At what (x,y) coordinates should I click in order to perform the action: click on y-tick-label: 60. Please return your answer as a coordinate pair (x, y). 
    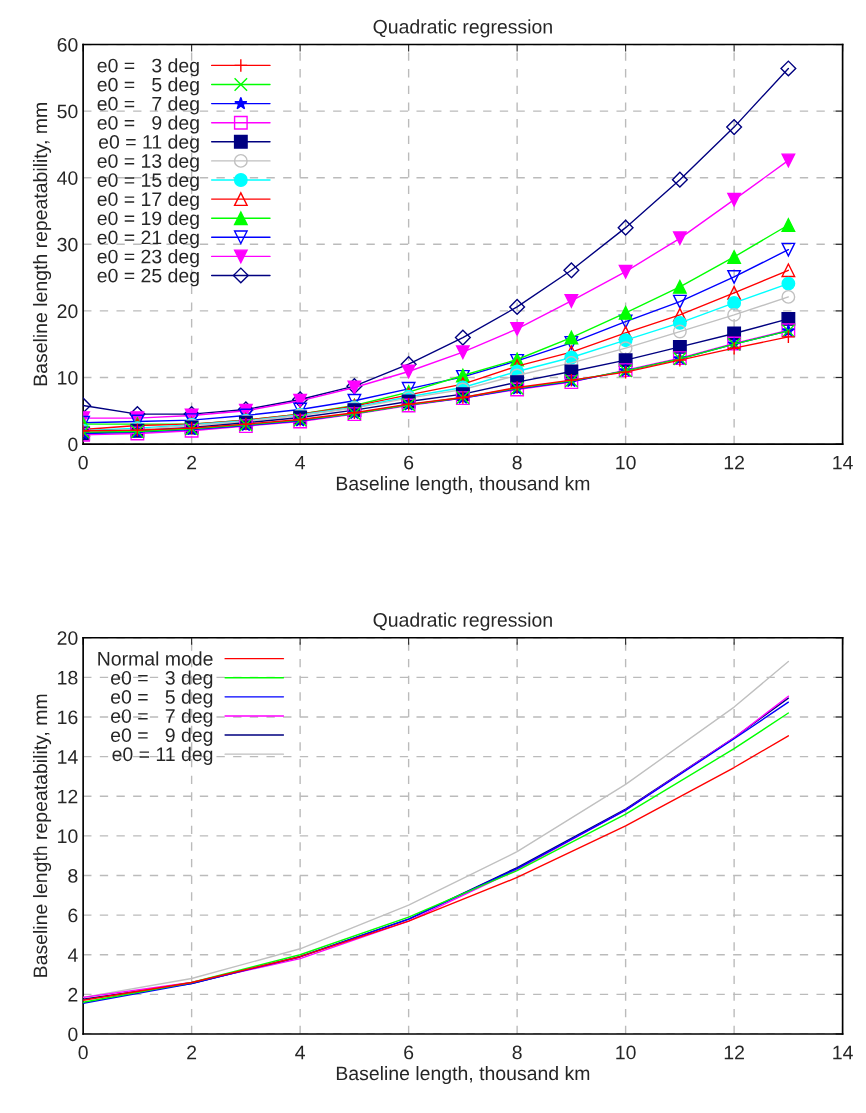
    Looking at the image, I should click on (67, 44).